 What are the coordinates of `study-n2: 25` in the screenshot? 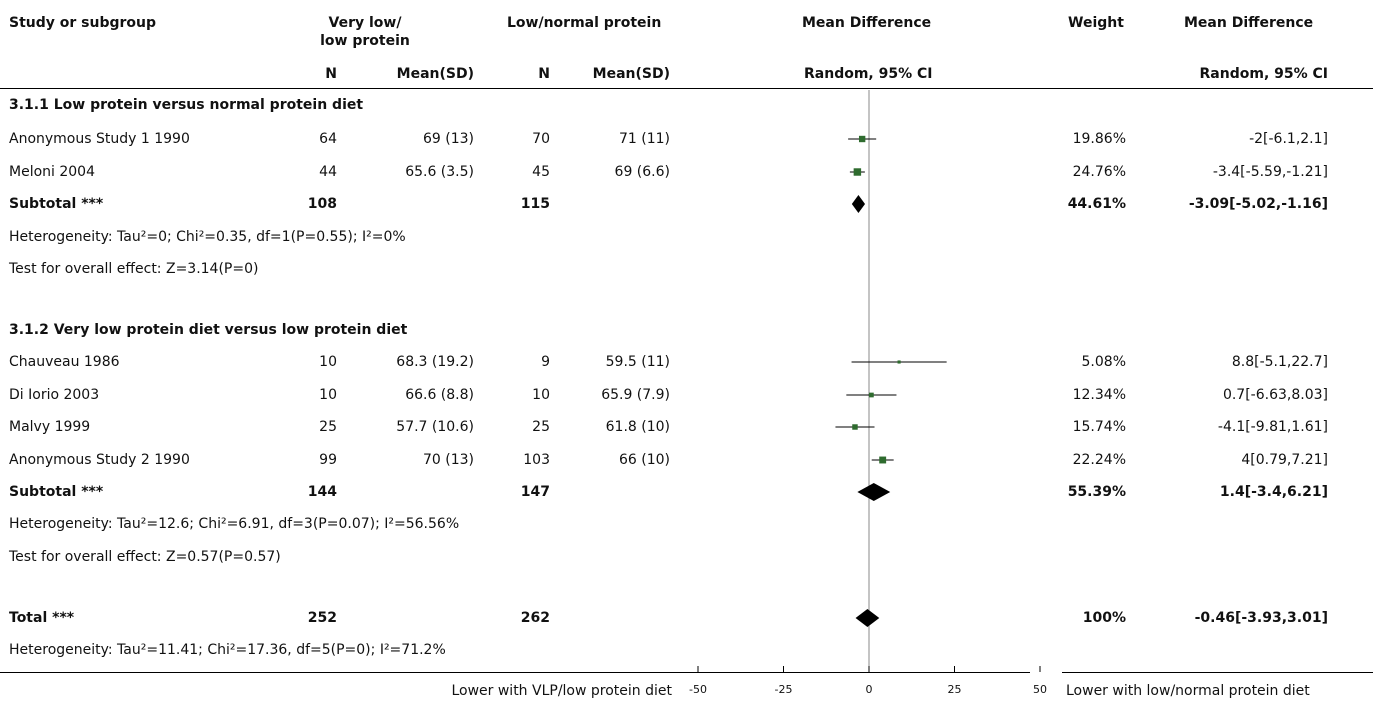 It's located at (541, 427).